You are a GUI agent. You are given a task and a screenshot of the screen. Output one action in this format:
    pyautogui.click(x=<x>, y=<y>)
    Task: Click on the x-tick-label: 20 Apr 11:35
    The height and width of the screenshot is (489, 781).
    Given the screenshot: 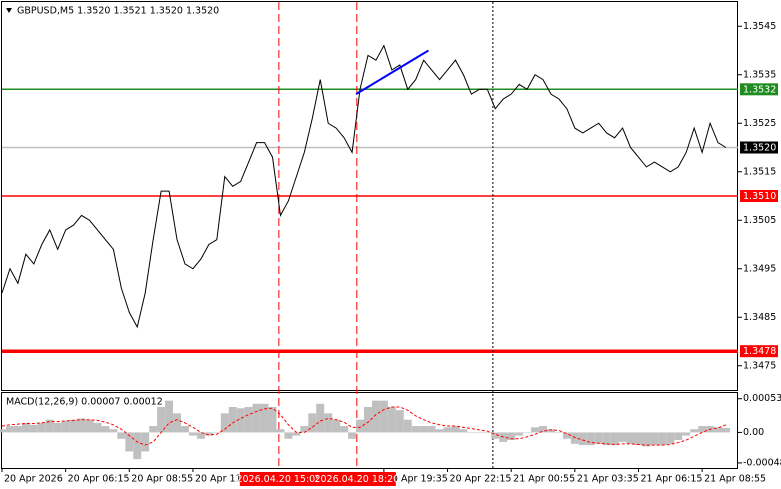 What is the action you would take?
    pyautogui.click(x=226, y=479)
    